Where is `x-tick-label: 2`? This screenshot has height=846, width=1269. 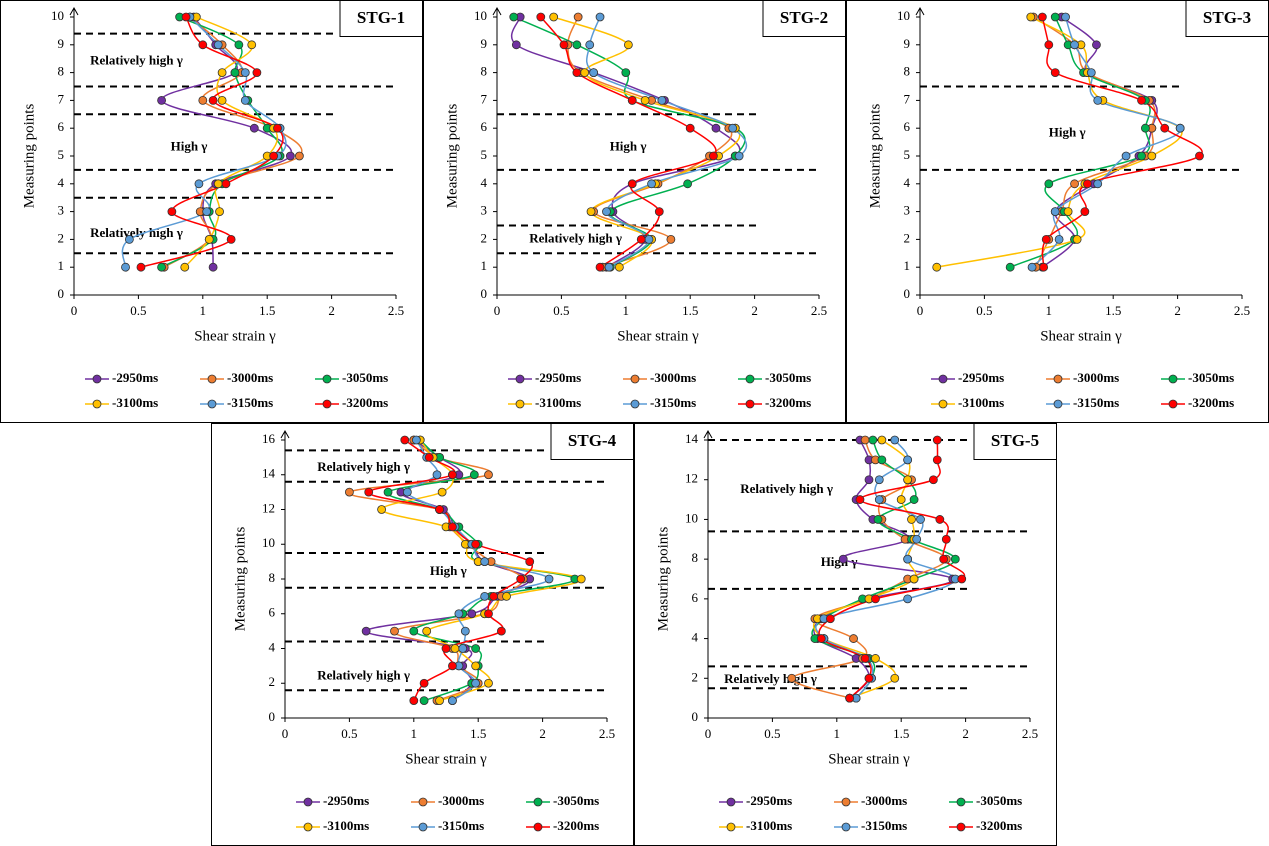
x-tick-label: 2 is located at coordinates (331, 310).